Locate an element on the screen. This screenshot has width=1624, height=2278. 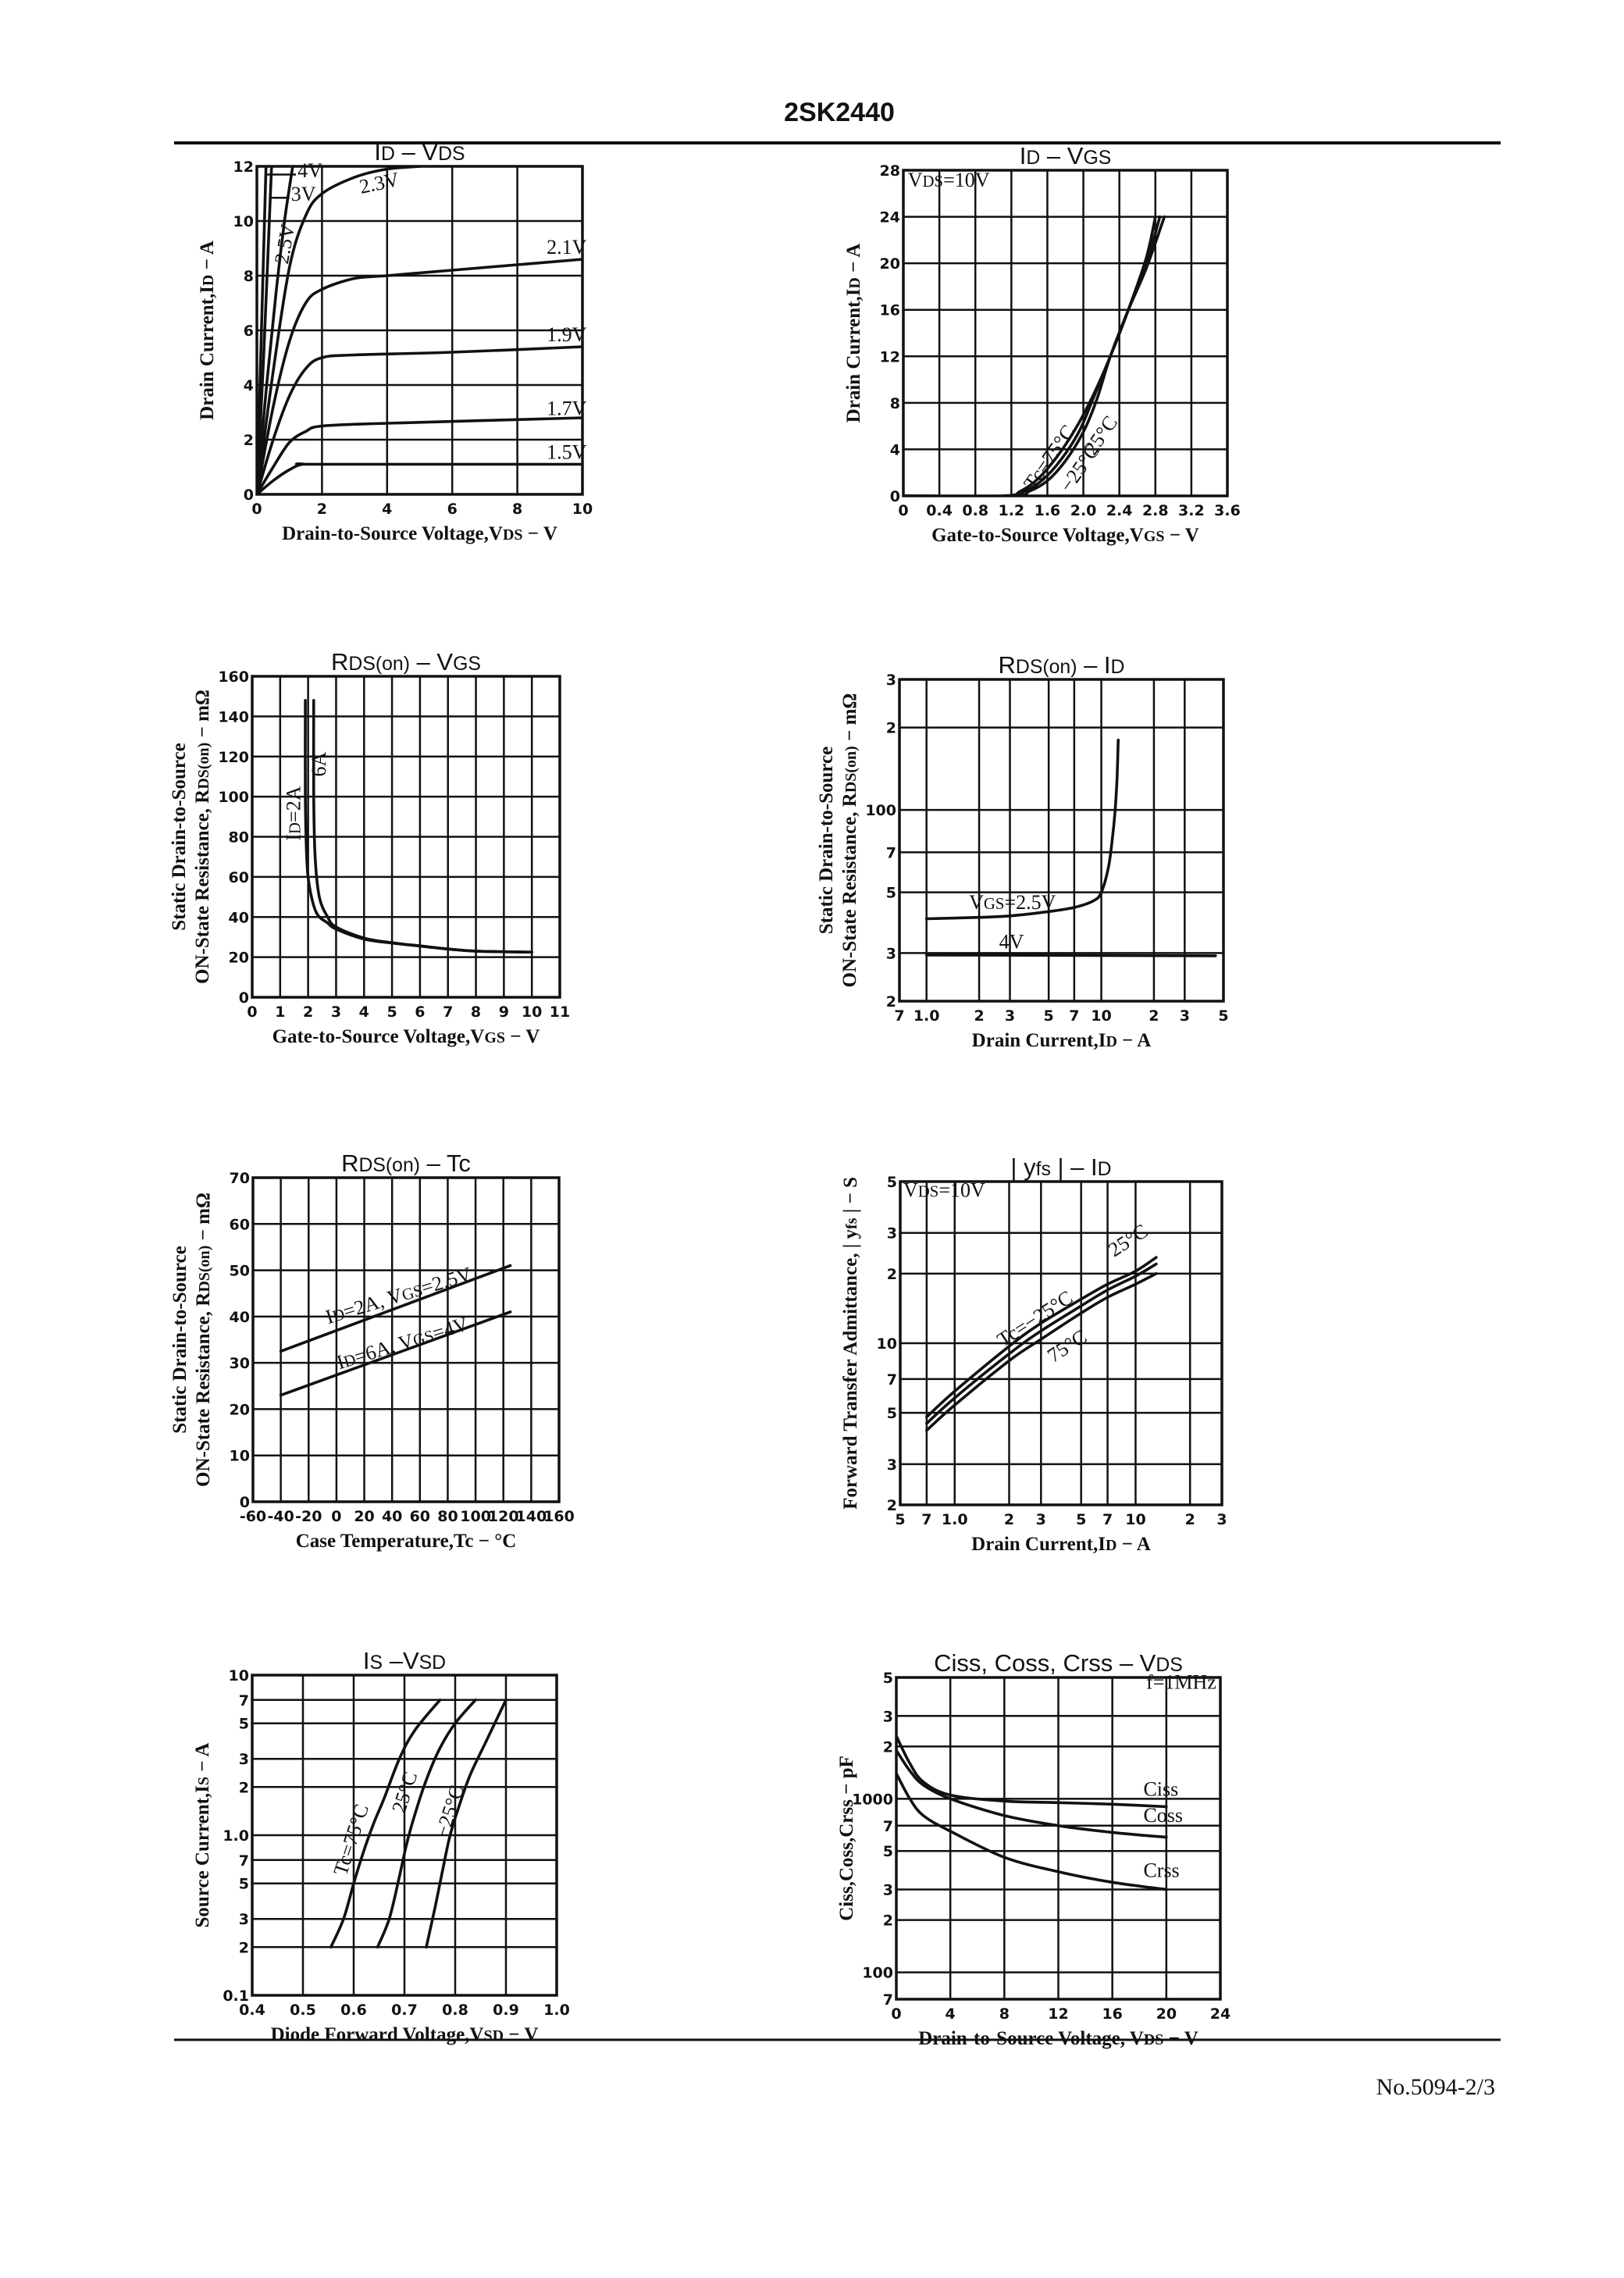
x-tick-label: 160 is located at coordinates (559, 1516).